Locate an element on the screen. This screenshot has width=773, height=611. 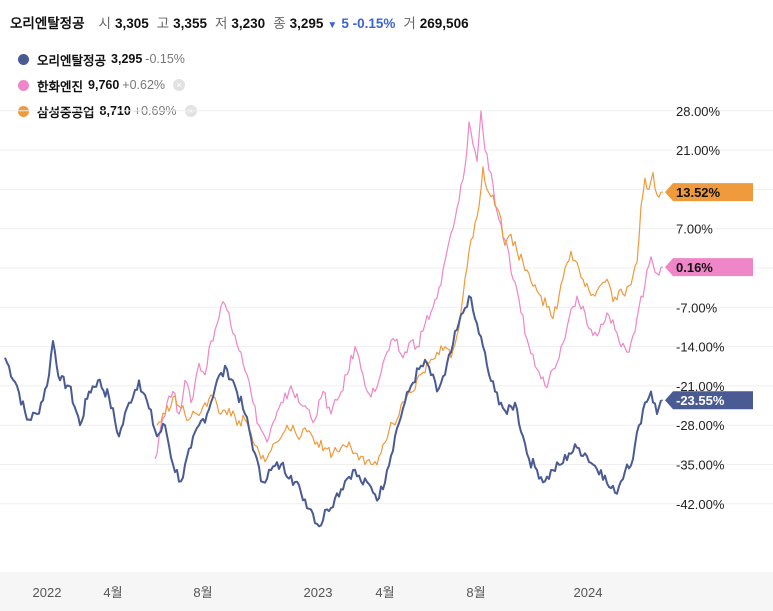
legend-value: 3,295 is located at coordinates (127, 59).